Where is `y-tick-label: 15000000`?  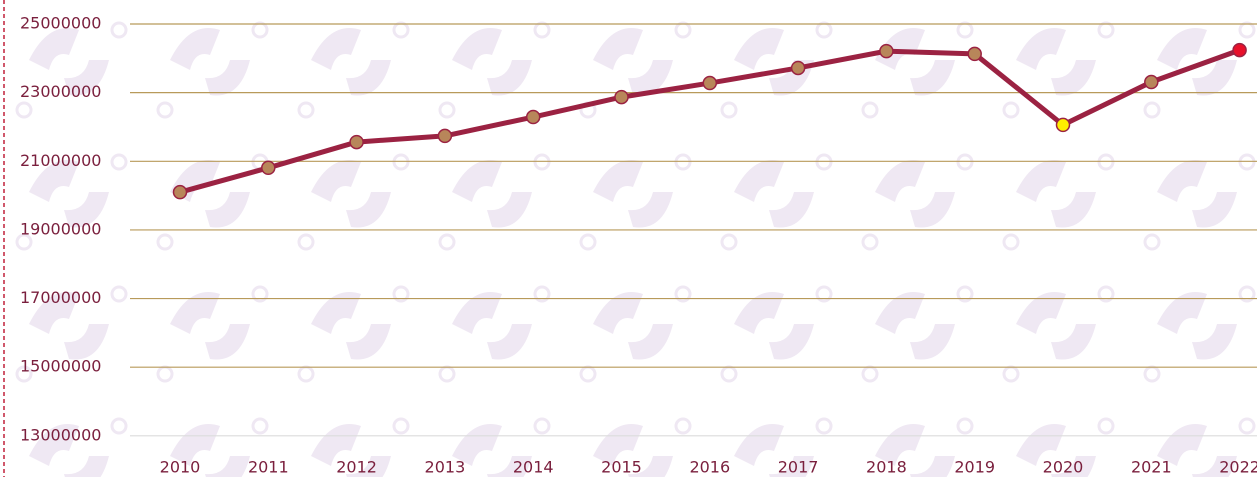
y-tick-label: 15000000 is located at coordinates (60, 366).